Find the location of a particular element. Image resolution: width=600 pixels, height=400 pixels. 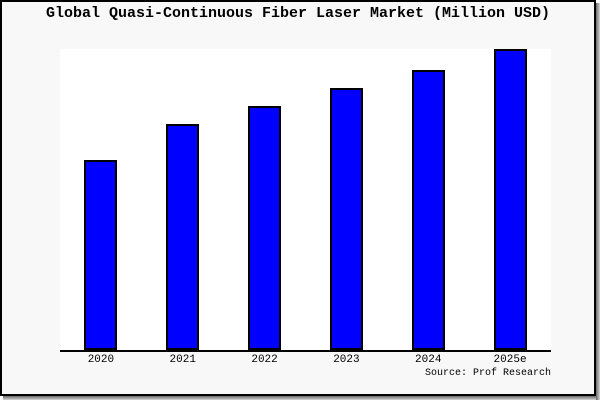

bar-slot-2025e is located at coordinates (510, 199).